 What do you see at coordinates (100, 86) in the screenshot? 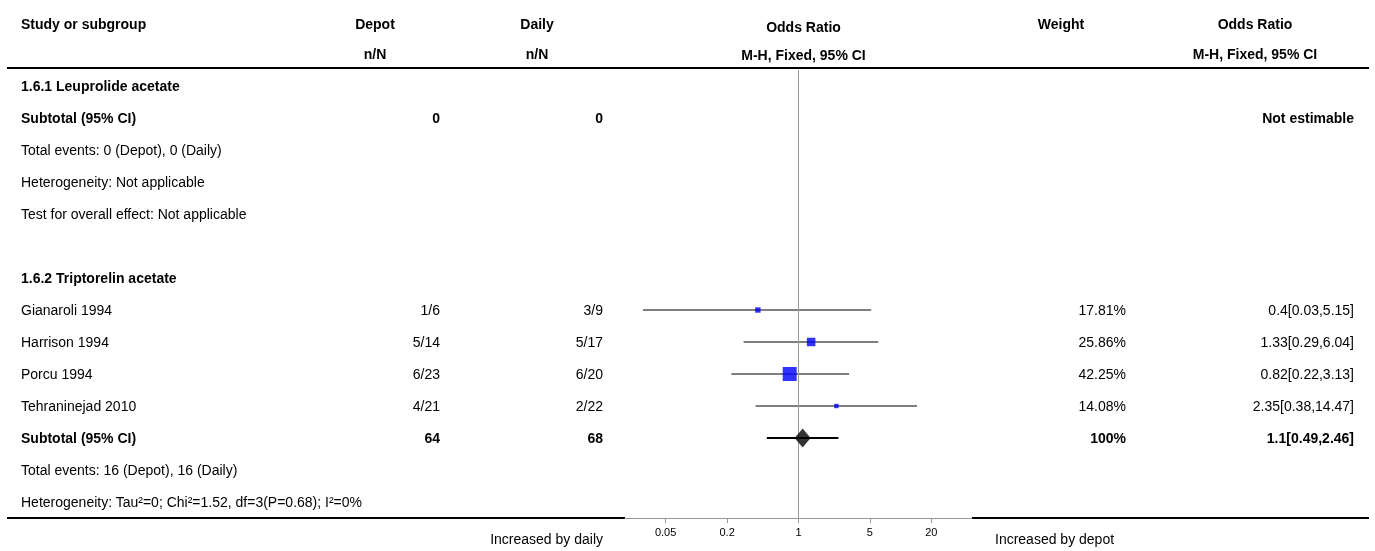
I see `category-label: 1.6.1 Leuprolide acetate` at bounding box center [100, 86].